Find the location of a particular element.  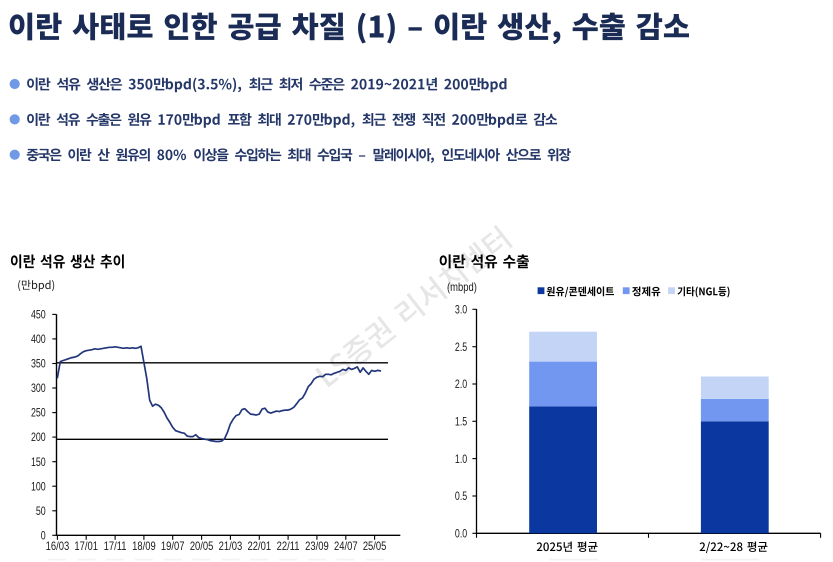

svg-text: 23/09 is located at coordinates (317, 546).